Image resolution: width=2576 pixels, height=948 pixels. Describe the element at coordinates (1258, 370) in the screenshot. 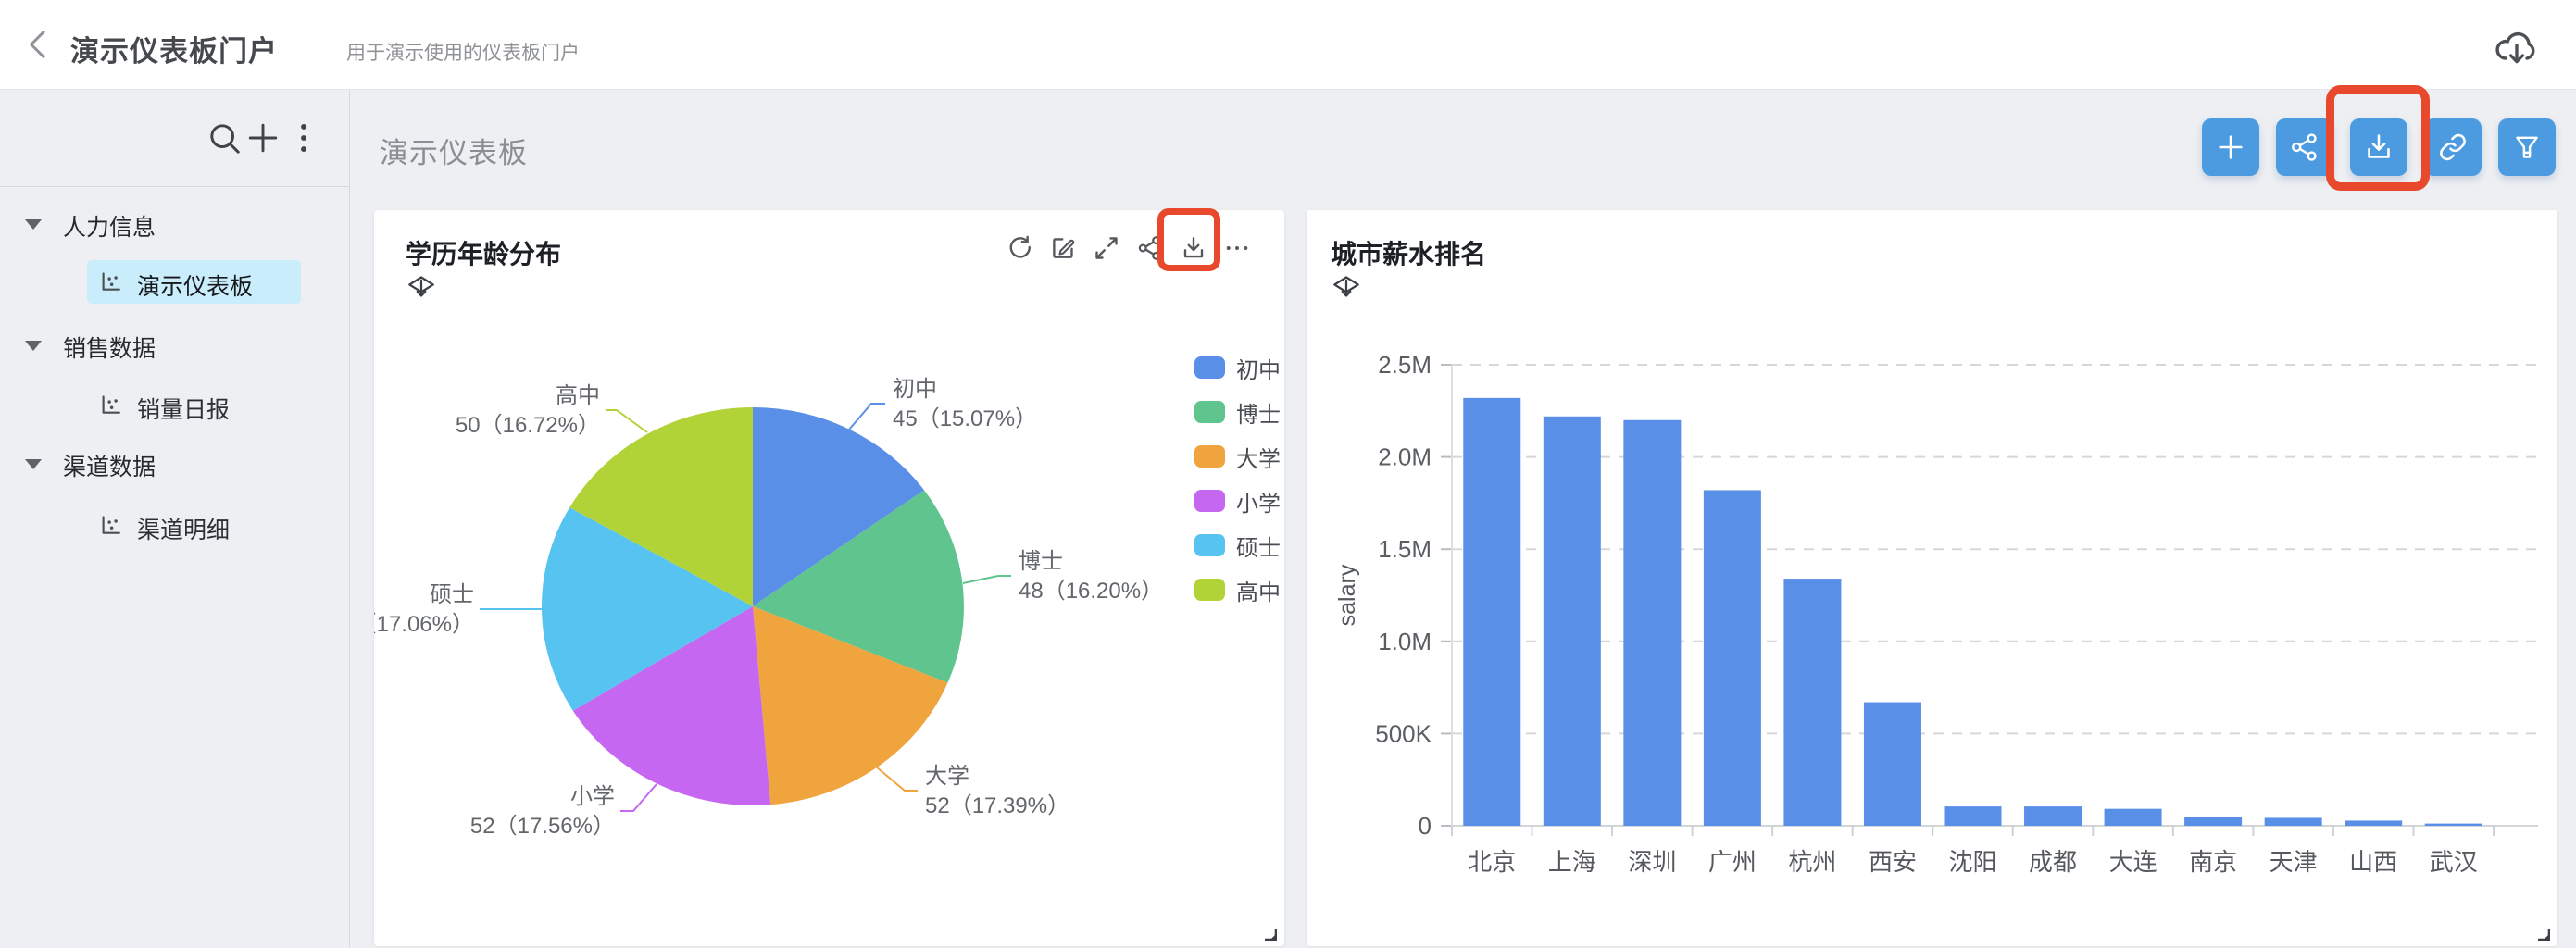

I see `legend-label: 初中` at that location.